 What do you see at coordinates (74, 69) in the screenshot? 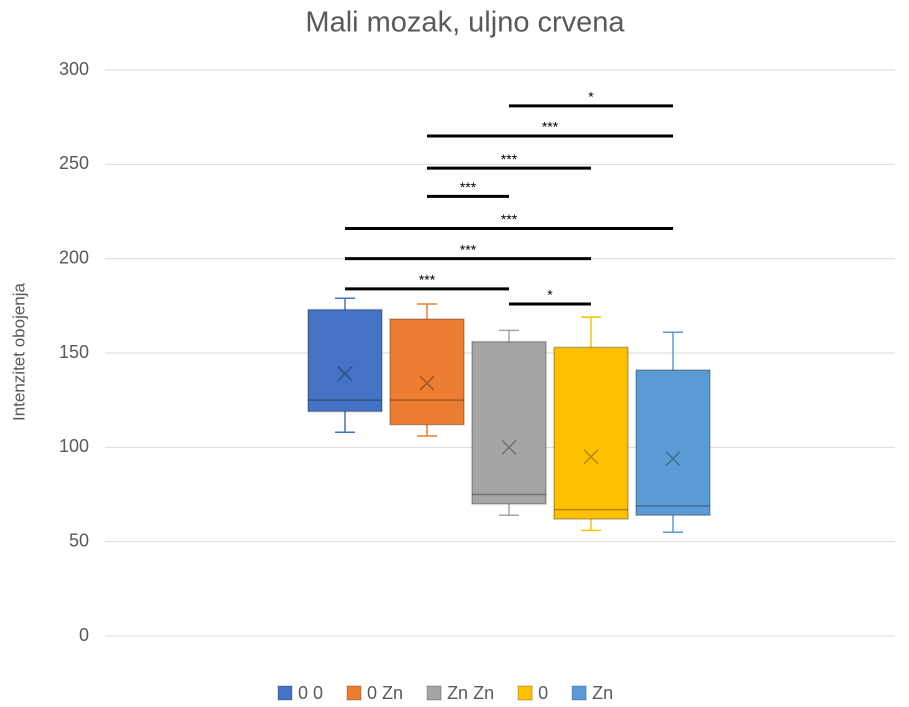
I see `y-tick-label: 300` at bounding box center [74, 69].